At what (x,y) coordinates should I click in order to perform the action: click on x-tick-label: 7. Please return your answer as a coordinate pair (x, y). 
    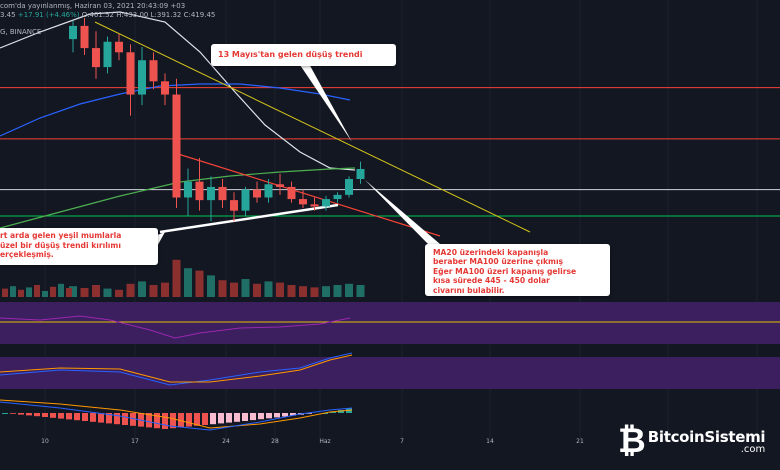
    Looking at the image, I should click on (402, 441).